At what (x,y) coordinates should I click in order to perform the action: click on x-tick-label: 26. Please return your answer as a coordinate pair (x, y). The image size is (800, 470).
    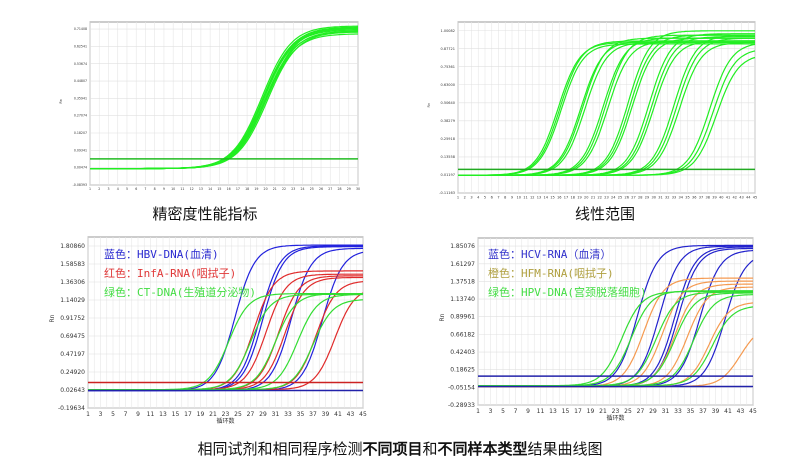
    Looking at the image, I should click on (321, 189).